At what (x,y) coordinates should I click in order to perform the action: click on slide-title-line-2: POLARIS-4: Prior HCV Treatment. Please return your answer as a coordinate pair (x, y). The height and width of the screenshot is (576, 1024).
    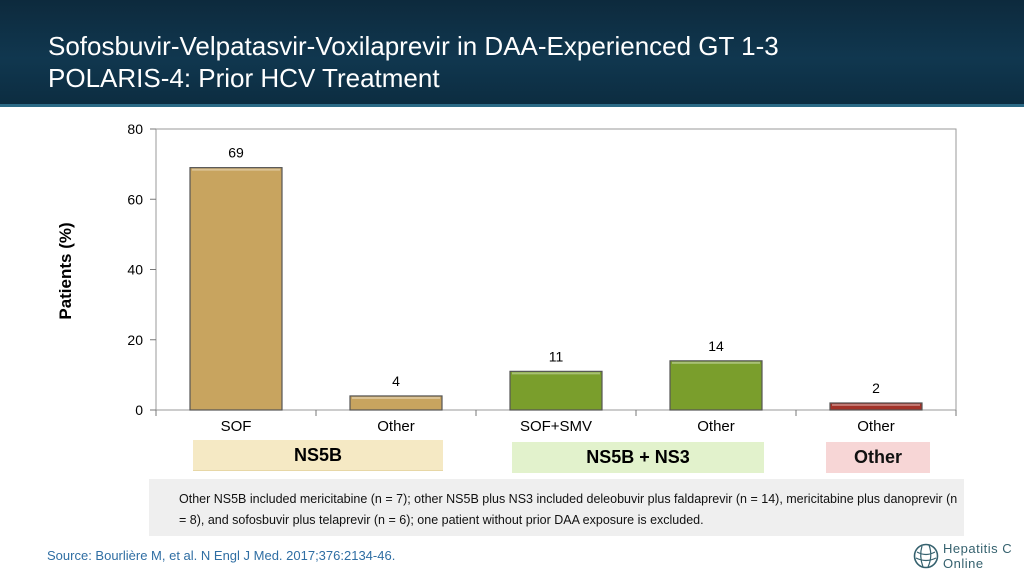
    Looking at the image, I should click on (244, 78).